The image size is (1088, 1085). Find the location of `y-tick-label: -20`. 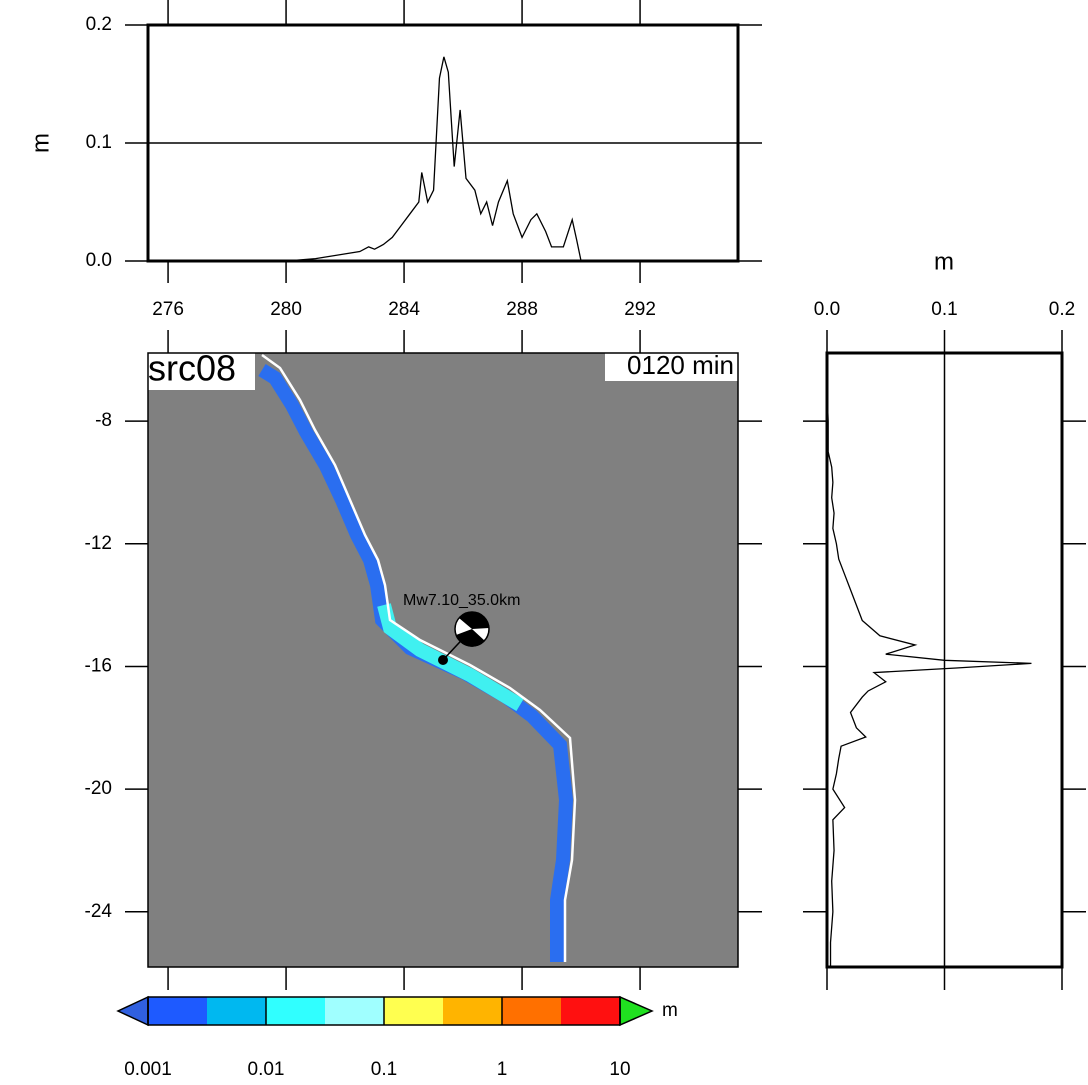

y-tick-label: -20 is located at coordinates (98, 788).